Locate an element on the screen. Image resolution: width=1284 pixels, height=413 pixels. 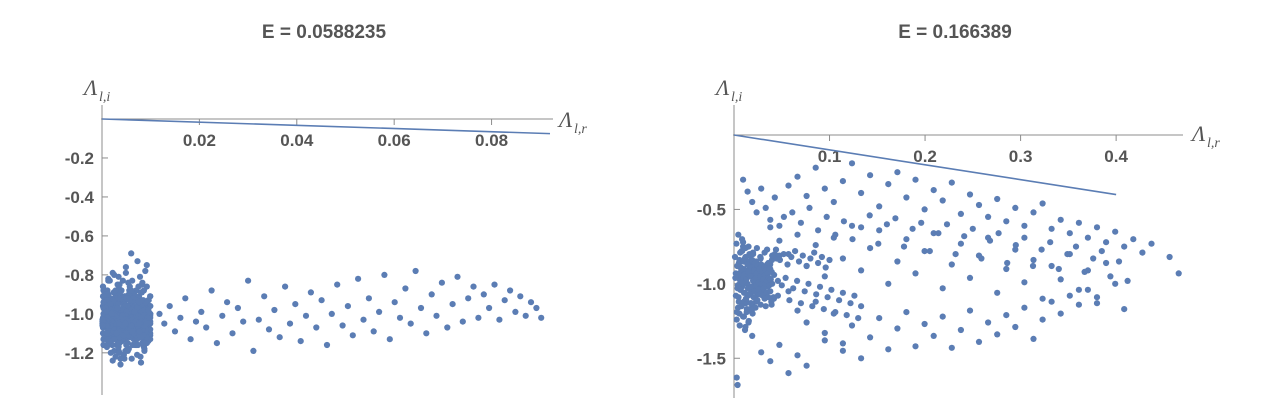
left-y-axis-label: Λ l,i is located at coordinates (96, 90).